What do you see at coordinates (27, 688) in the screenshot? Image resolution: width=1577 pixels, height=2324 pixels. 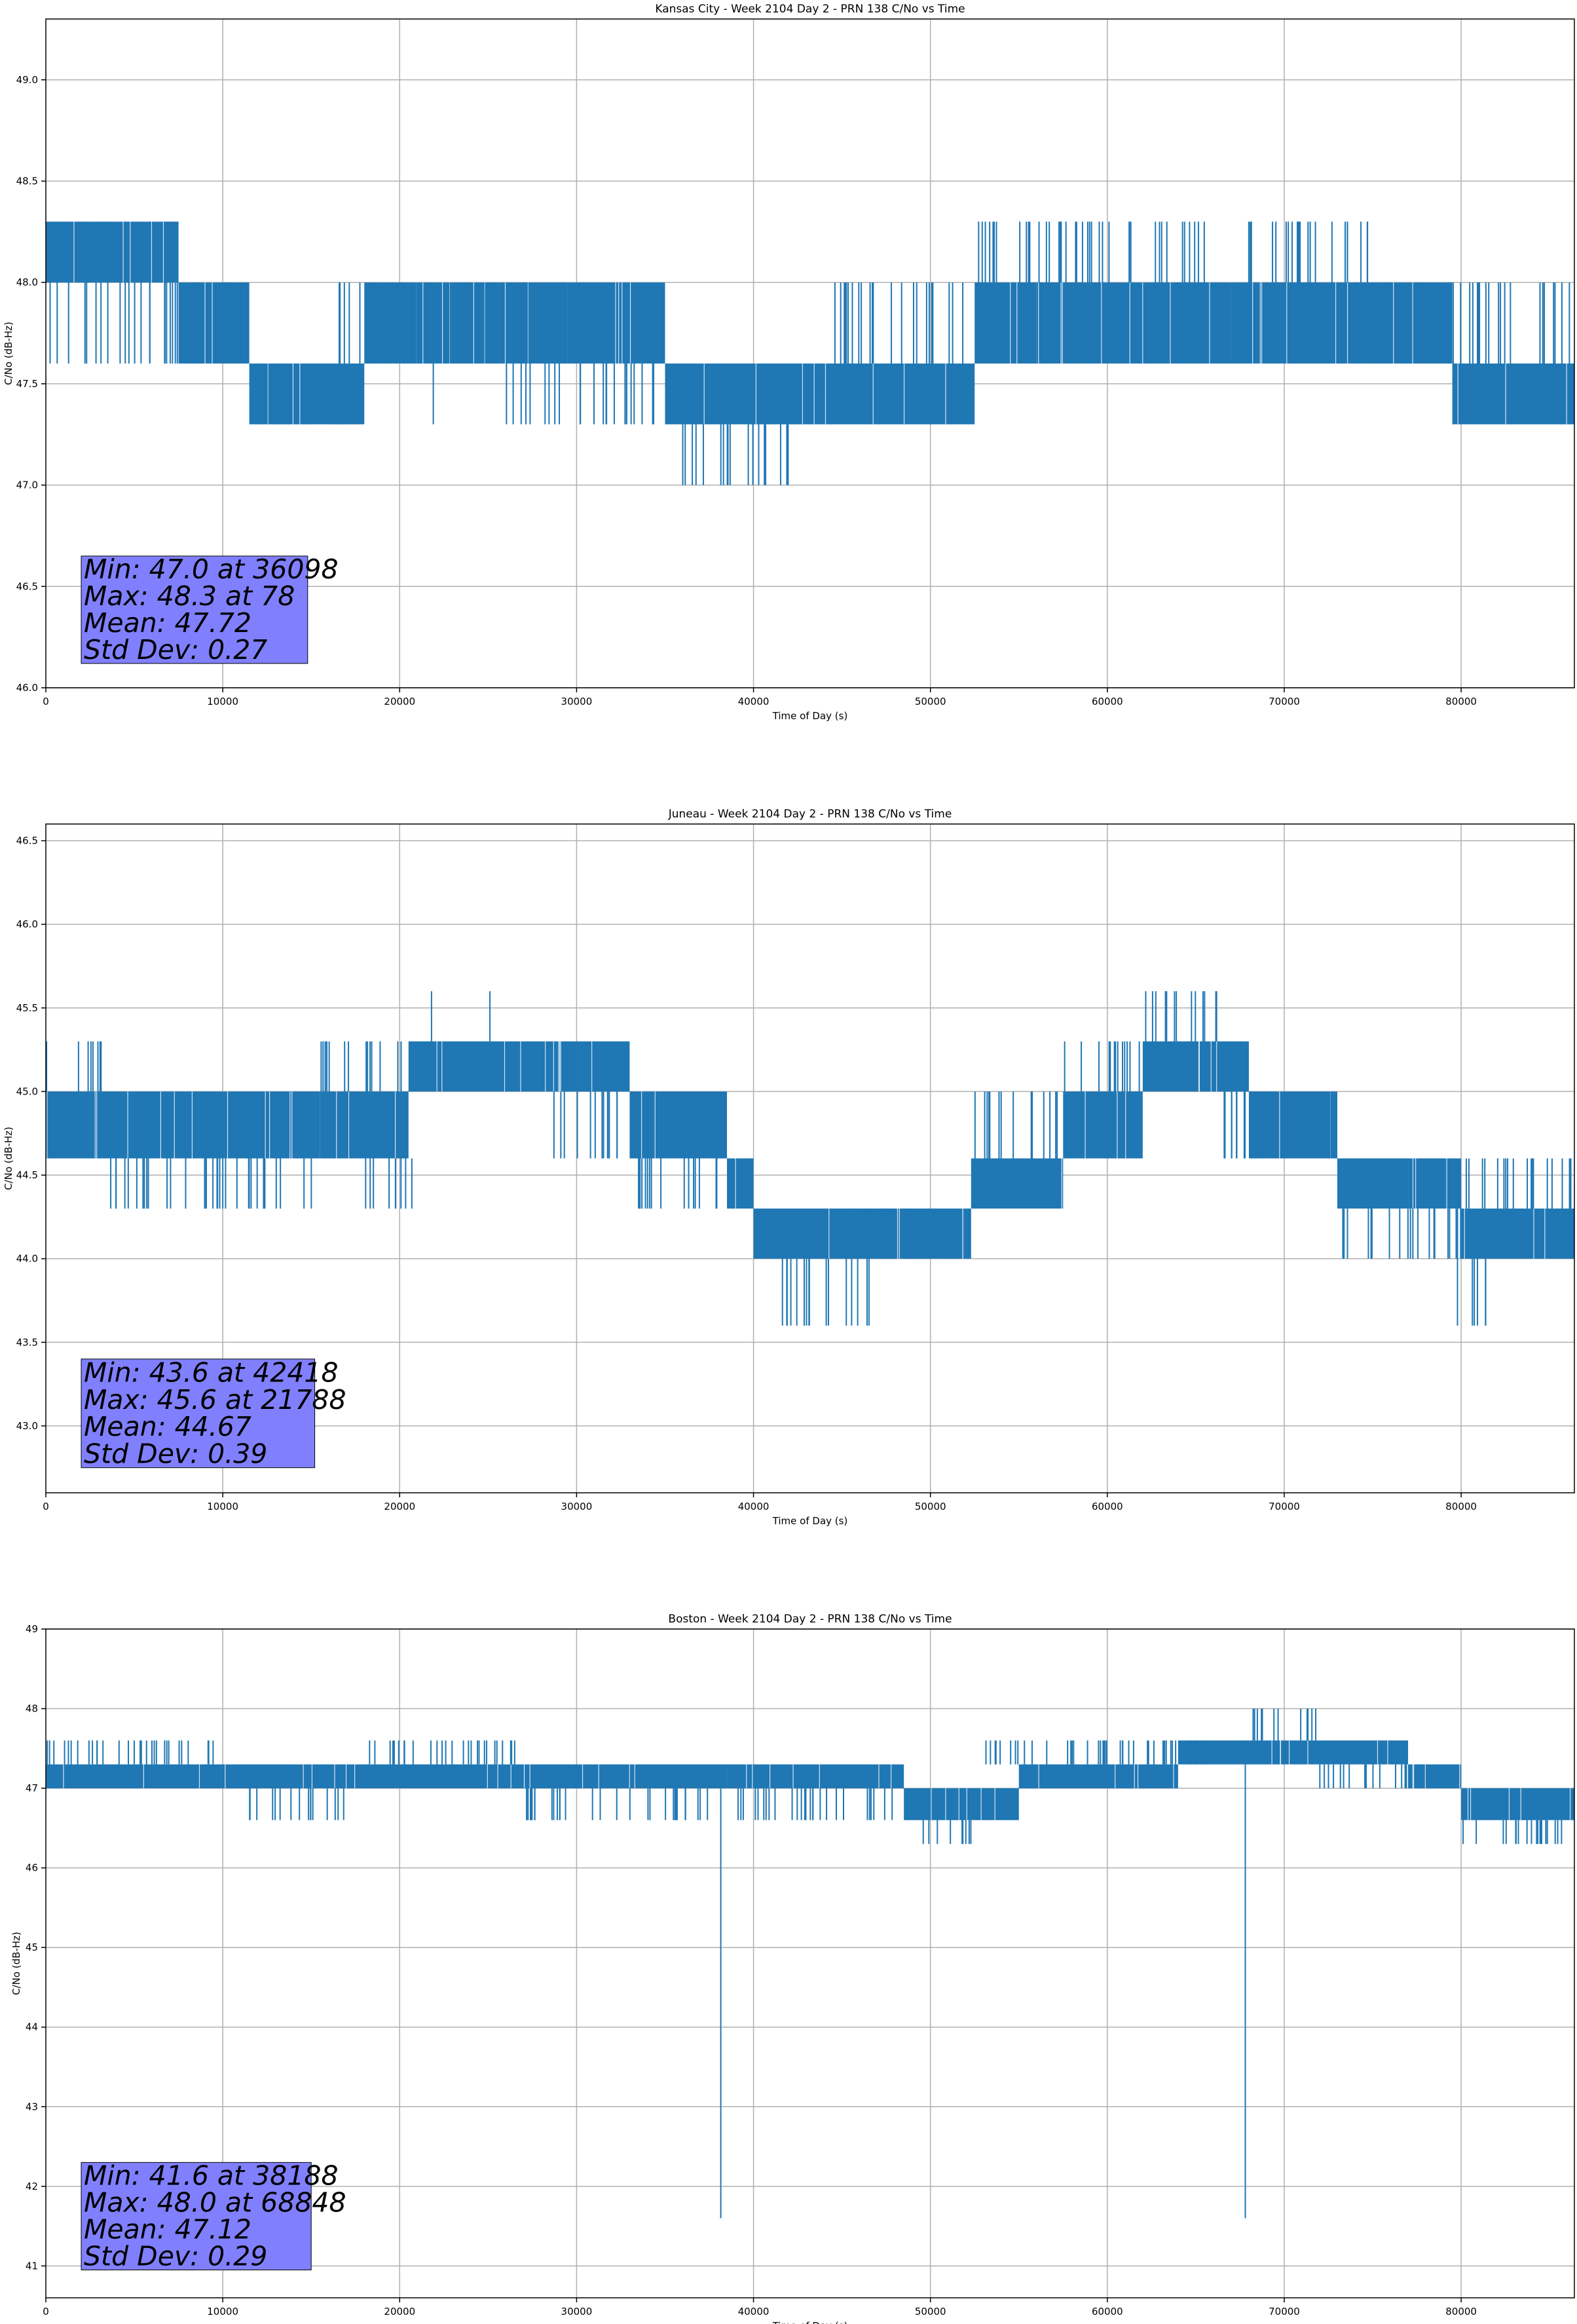 I see `y-tick-label: 46.0` at bounding box center [27, 688].